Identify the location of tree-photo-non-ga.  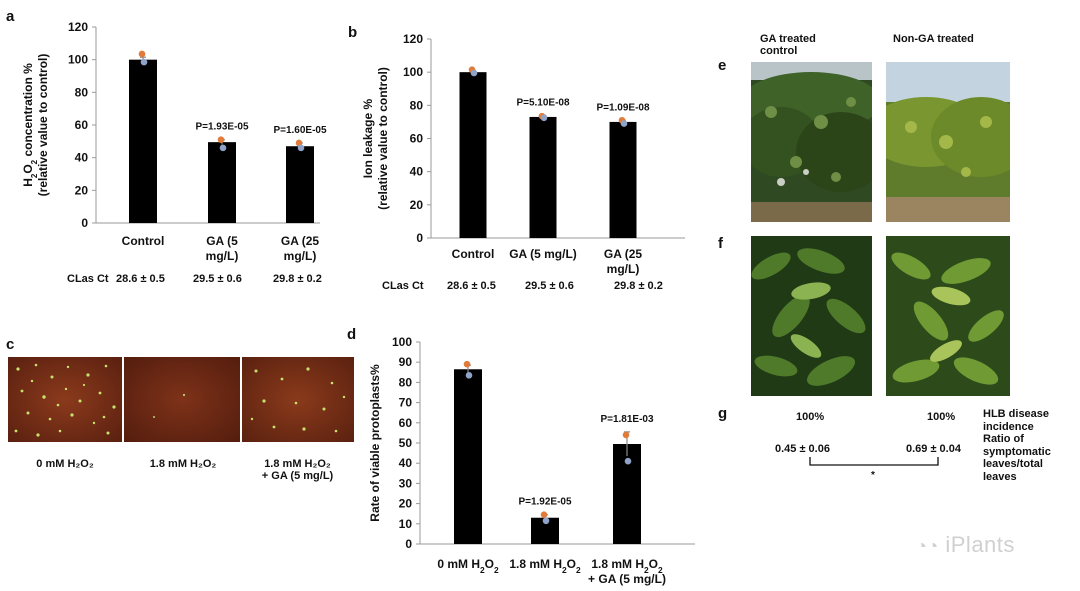
(948, 142).